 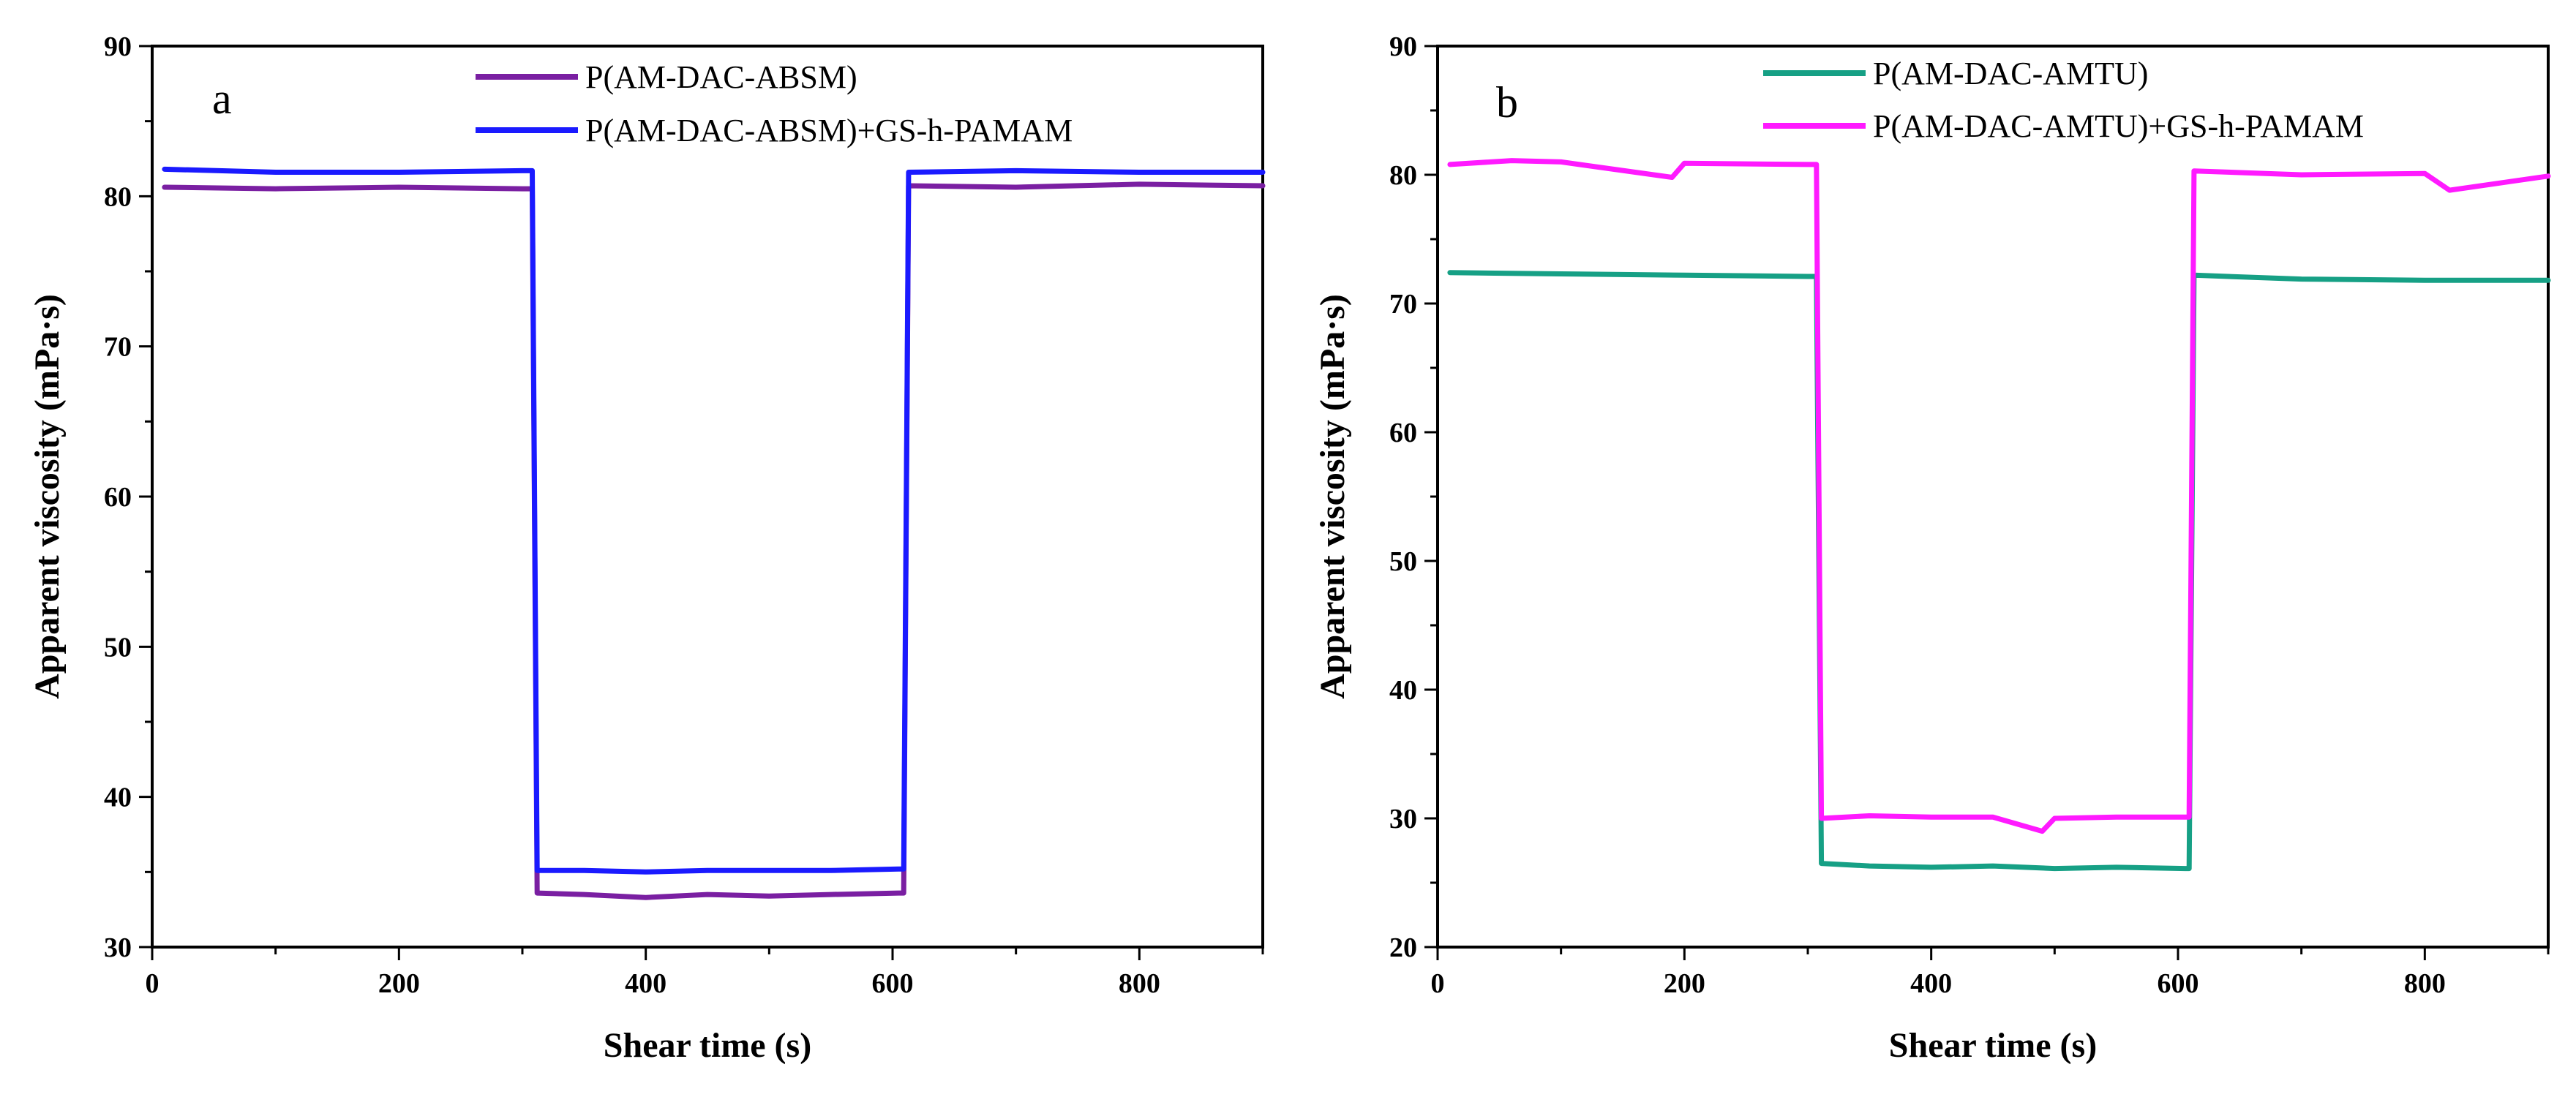 I want to click on y-tick-label-a: 50, so click(x=118, y=647).